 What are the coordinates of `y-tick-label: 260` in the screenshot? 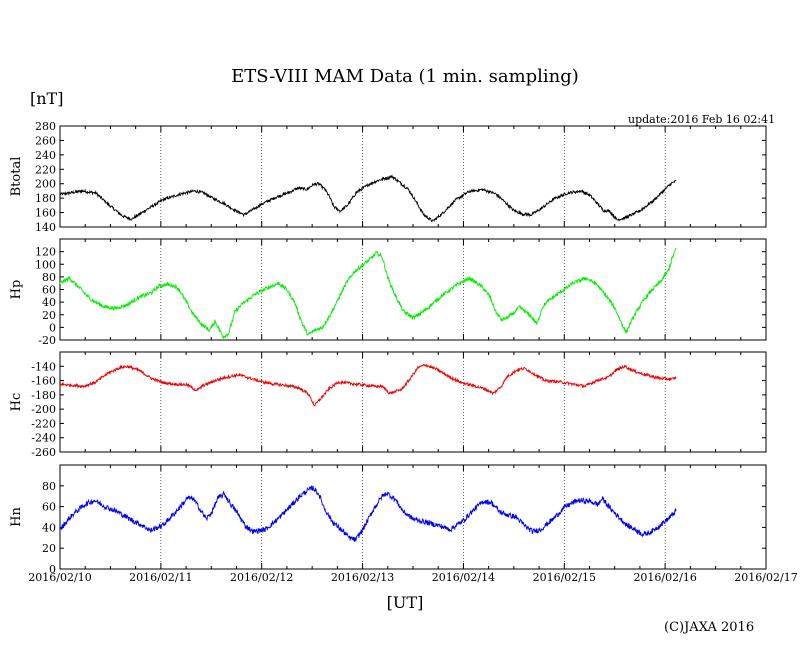 It's located at (45, 140).